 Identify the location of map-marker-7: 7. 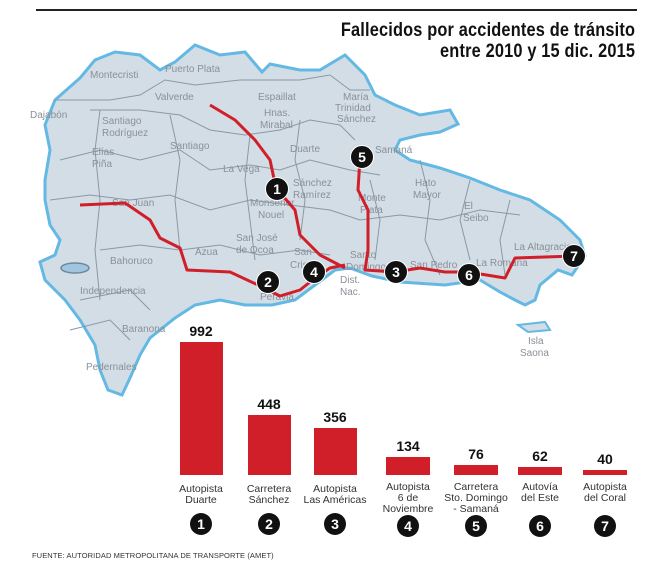
(574, 256).